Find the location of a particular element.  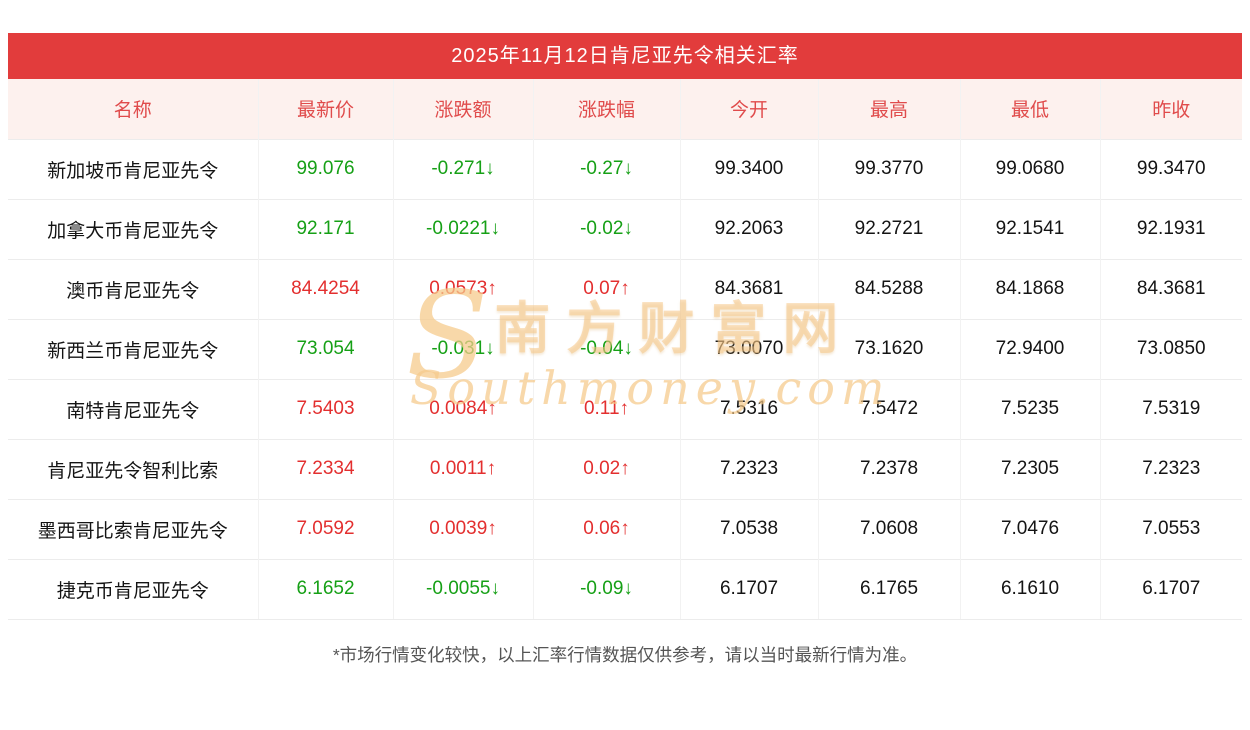

cell-today-open: 92.2063 is located at coordinates (748, 228).